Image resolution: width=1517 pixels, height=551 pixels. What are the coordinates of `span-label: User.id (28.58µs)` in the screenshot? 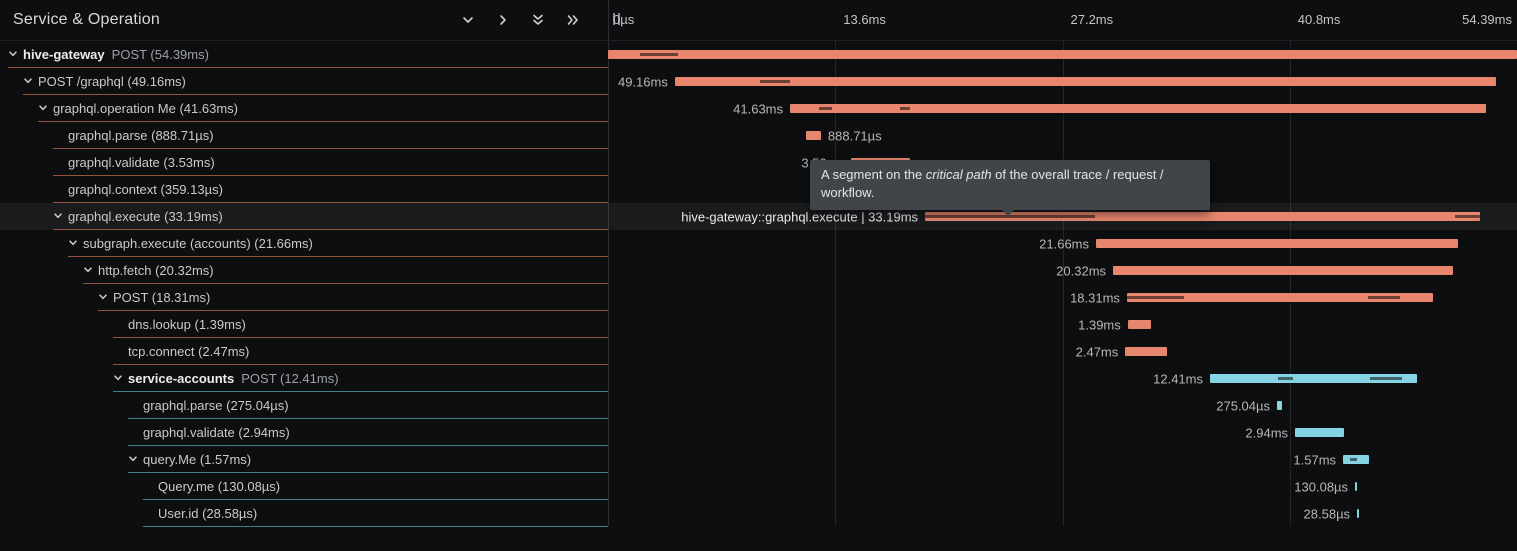 It's located at (208, 513).